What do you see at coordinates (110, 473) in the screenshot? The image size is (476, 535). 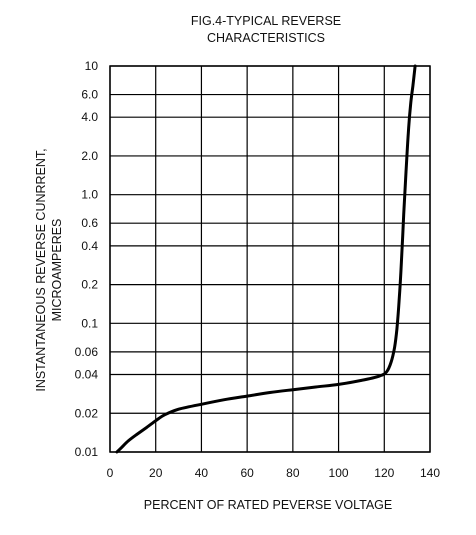 I see `x-tick-label: 0` at bounding box center [110, 473].